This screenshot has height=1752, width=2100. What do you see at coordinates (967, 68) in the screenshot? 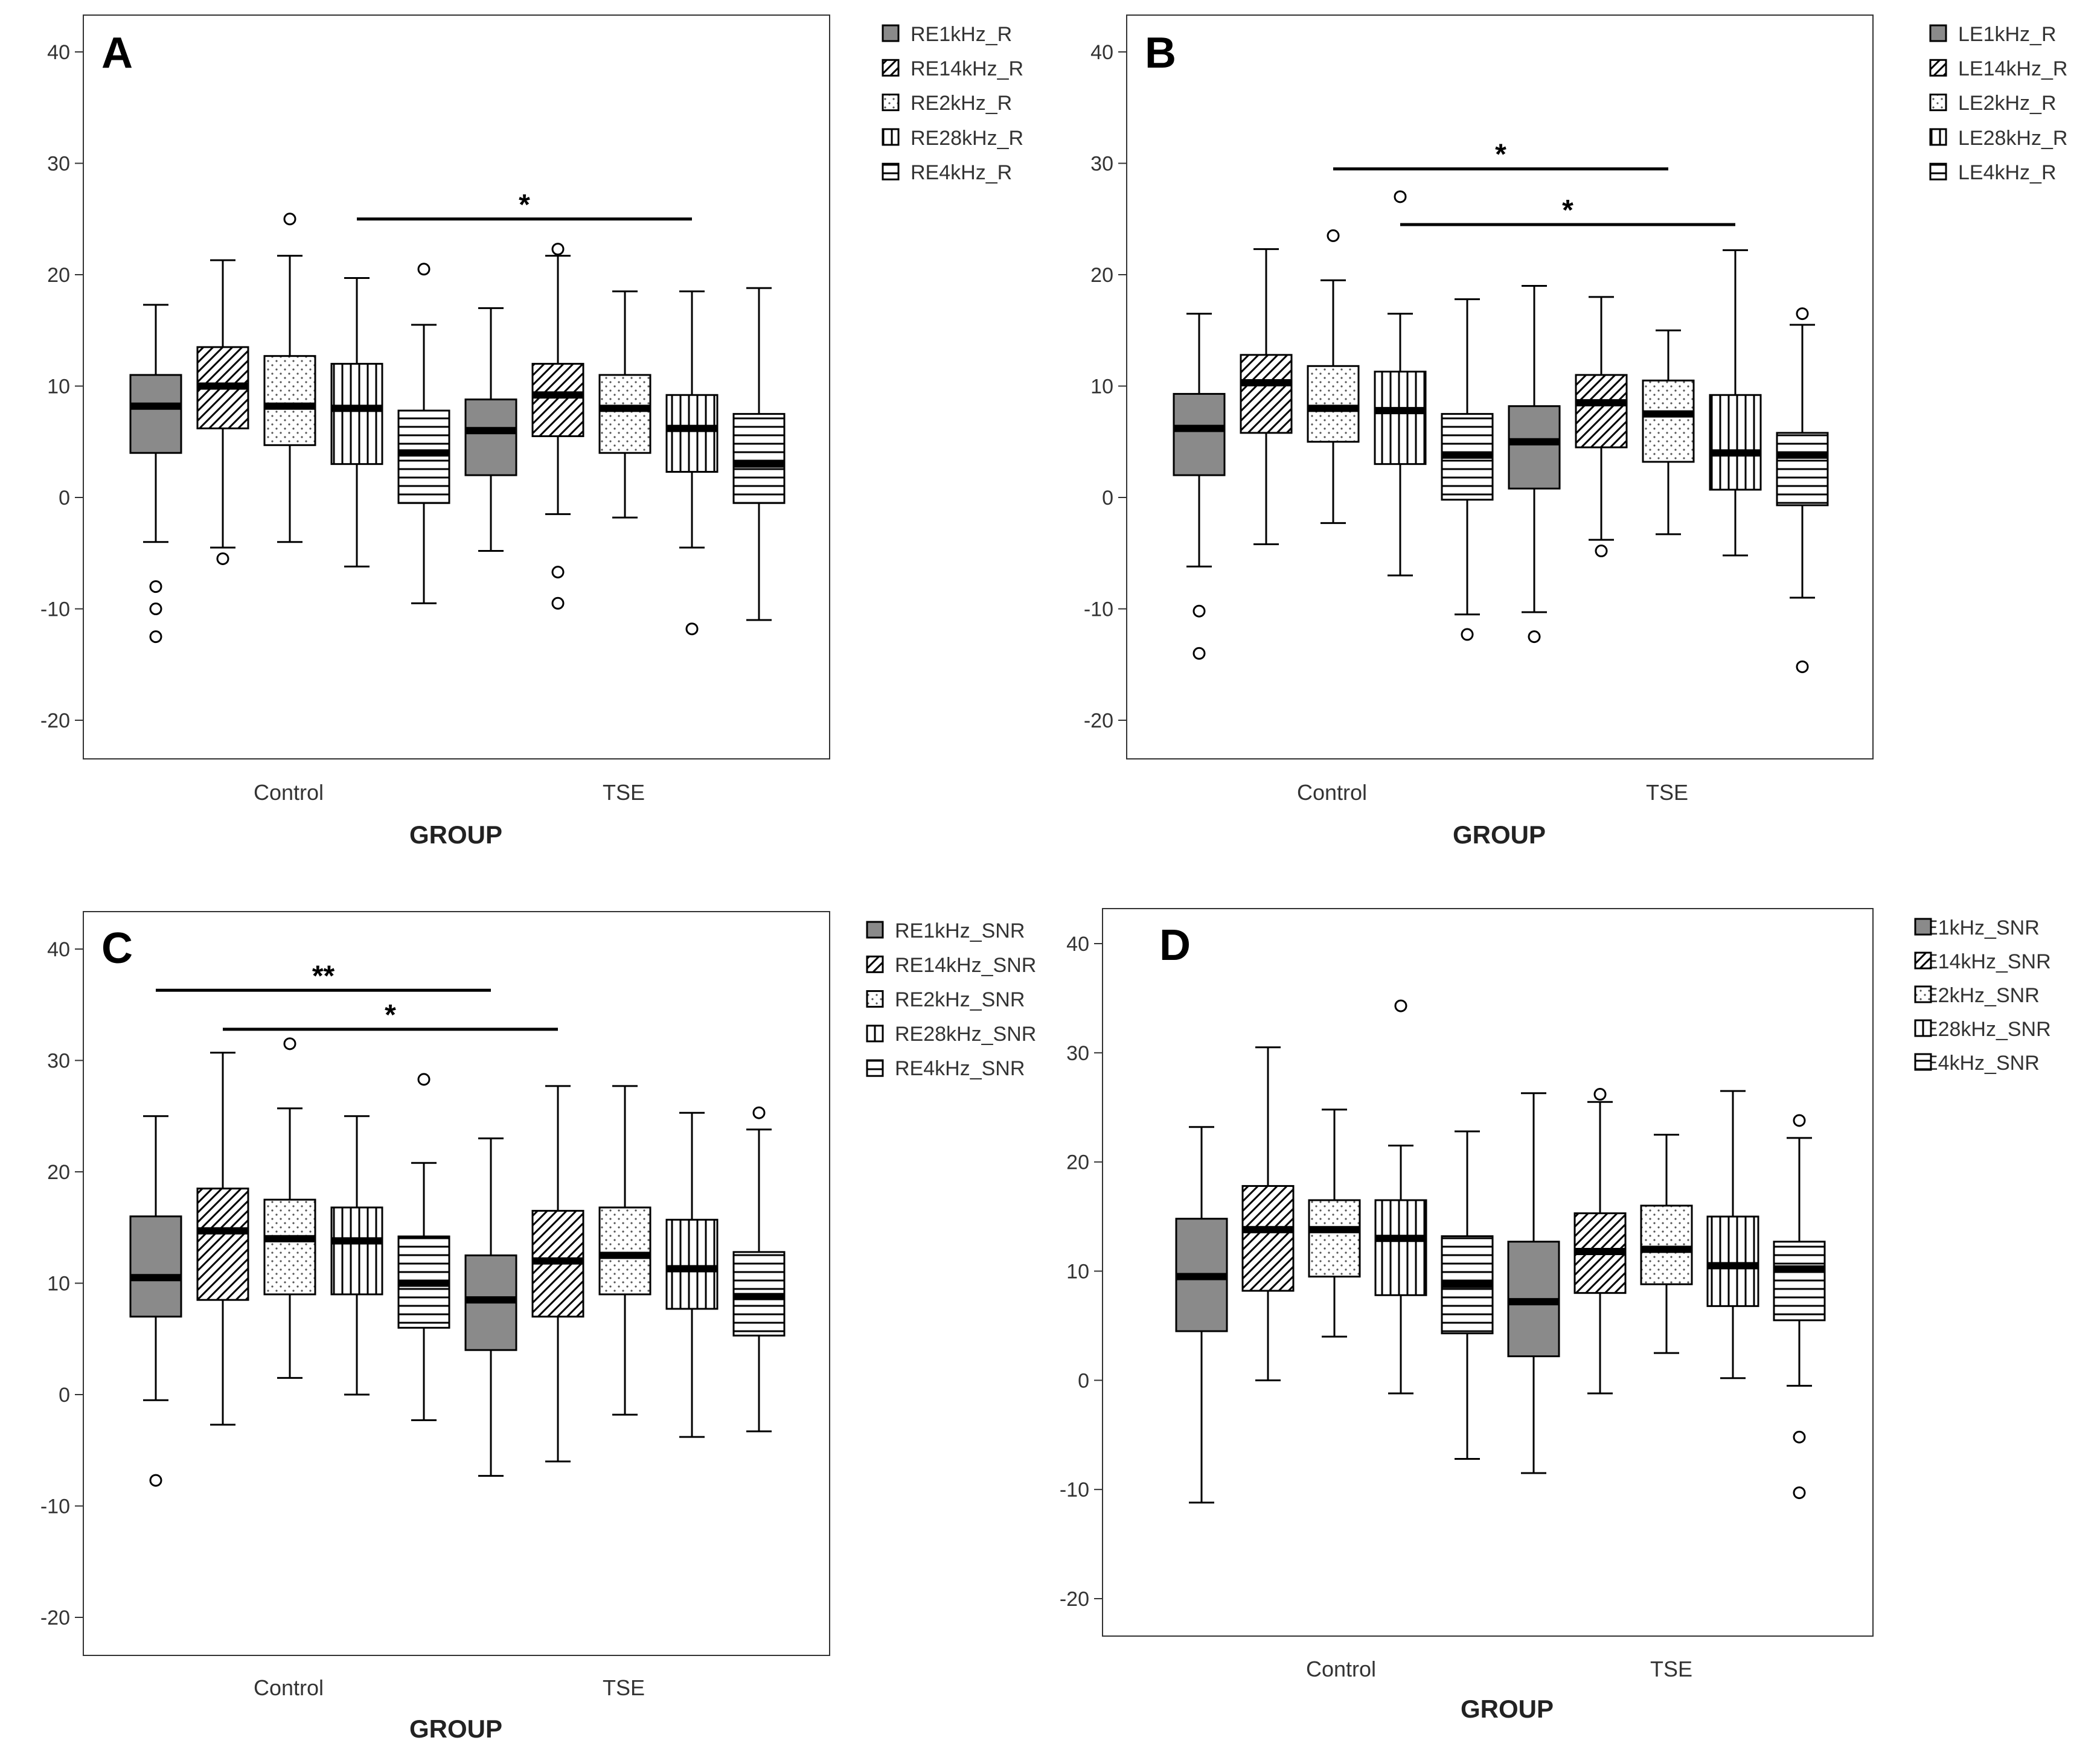
I see `legend-label: RE14kHz_R` at bounding box center [967, 68].